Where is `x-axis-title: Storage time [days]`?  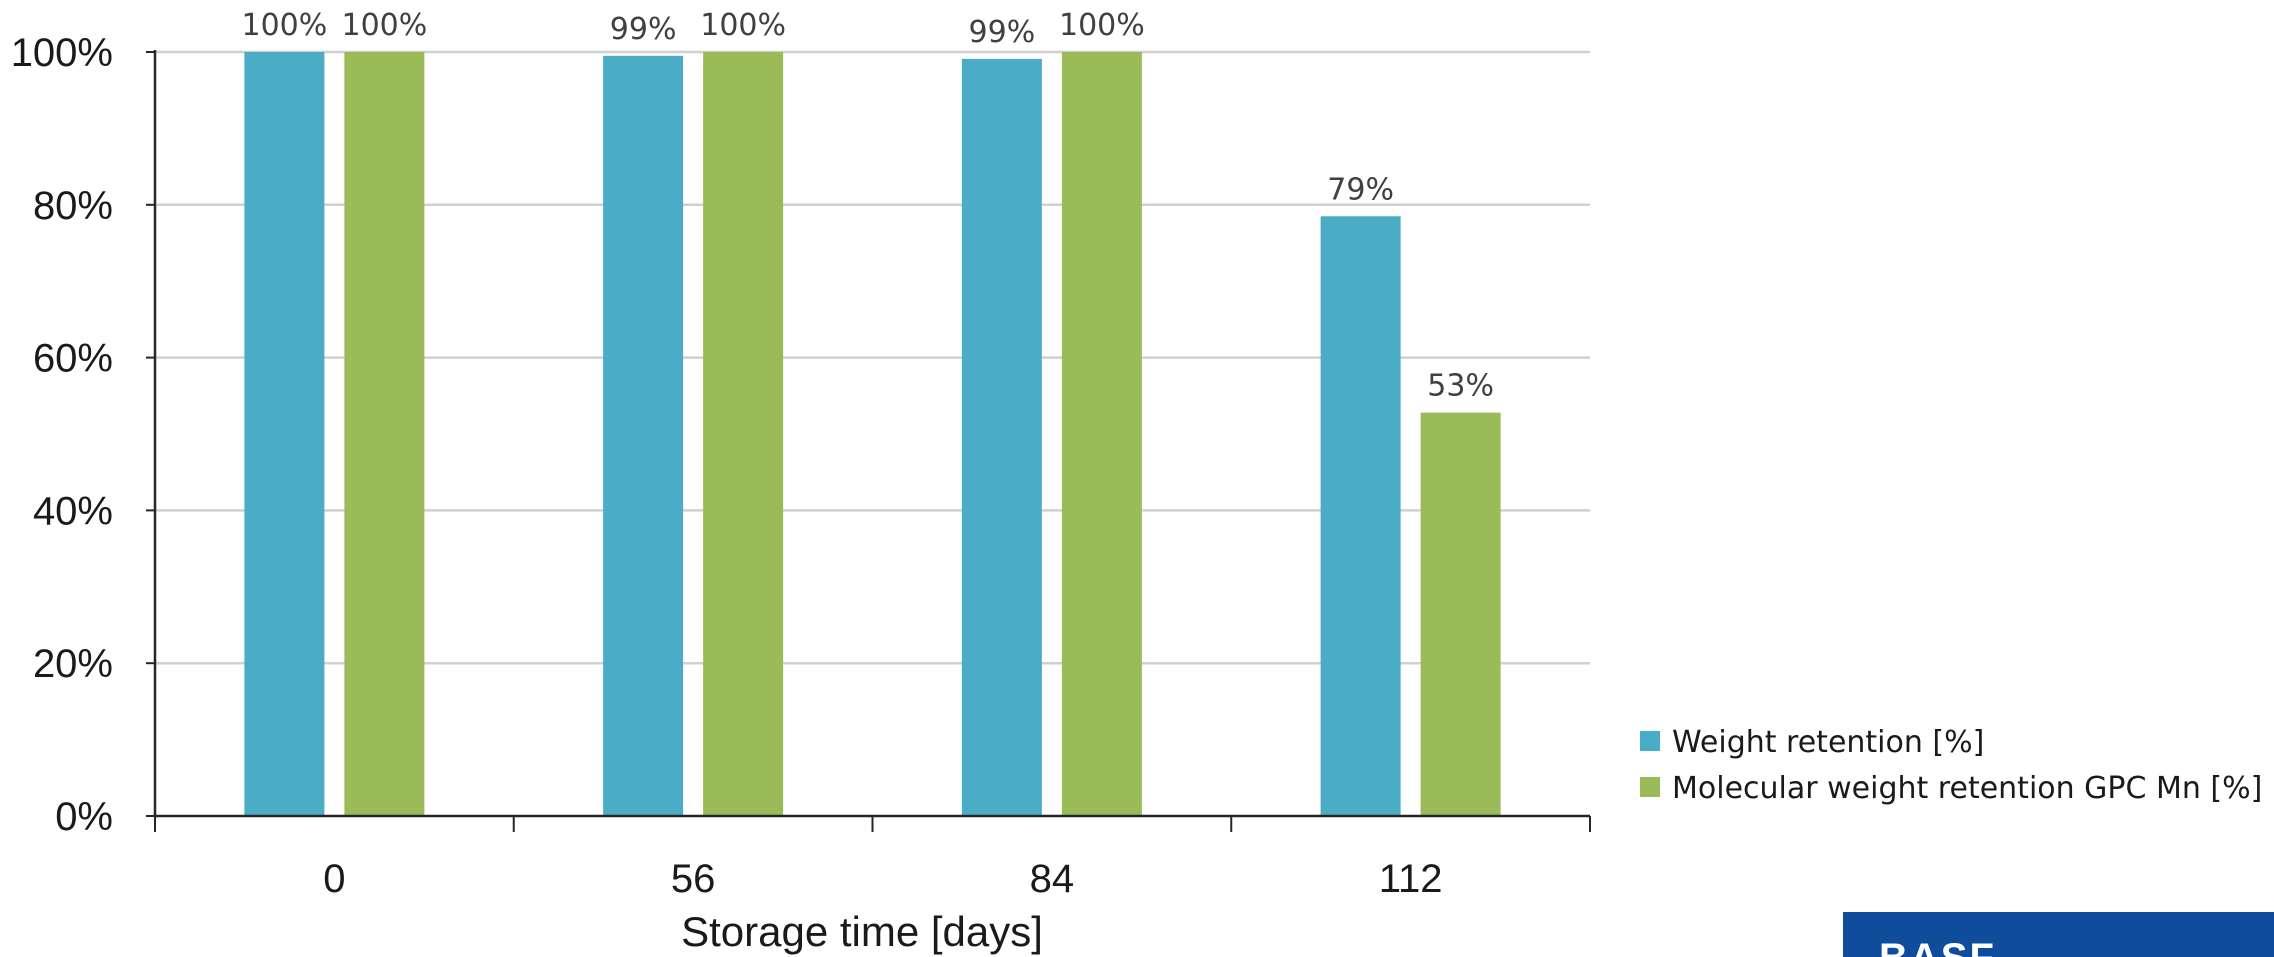 x-axis-title: Storage time [days] is located at coordinates (862, 931).